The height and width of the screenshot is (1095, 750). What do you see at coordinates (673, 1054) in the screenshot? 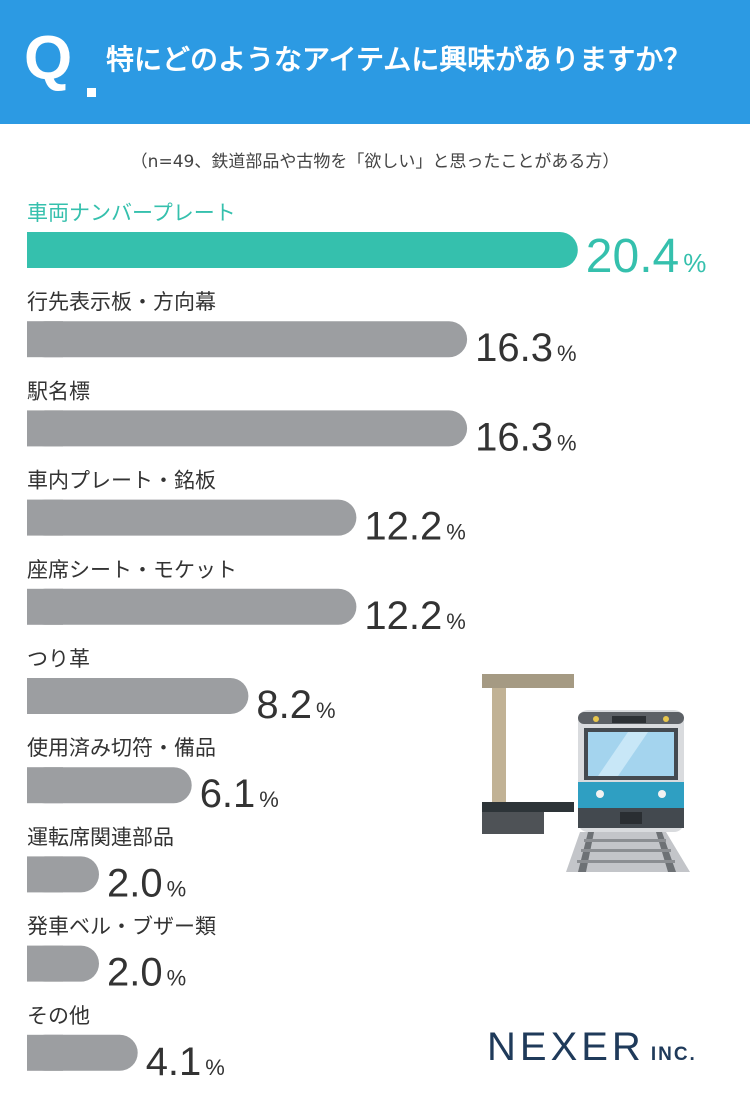
I see `logo-suffix: INC.` at bounding box center [673, 1054].